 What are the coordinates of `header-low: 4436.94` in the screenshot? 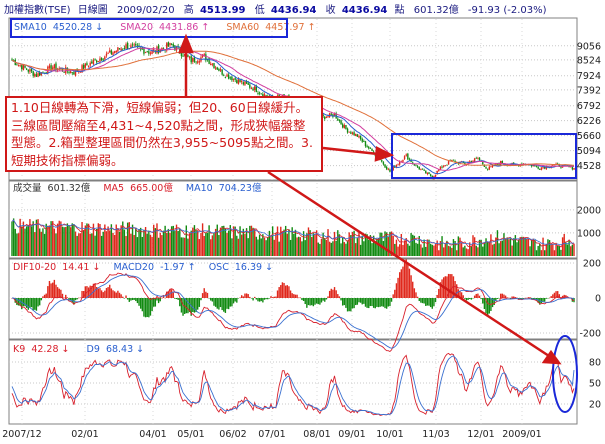 It's located at (294, 10).